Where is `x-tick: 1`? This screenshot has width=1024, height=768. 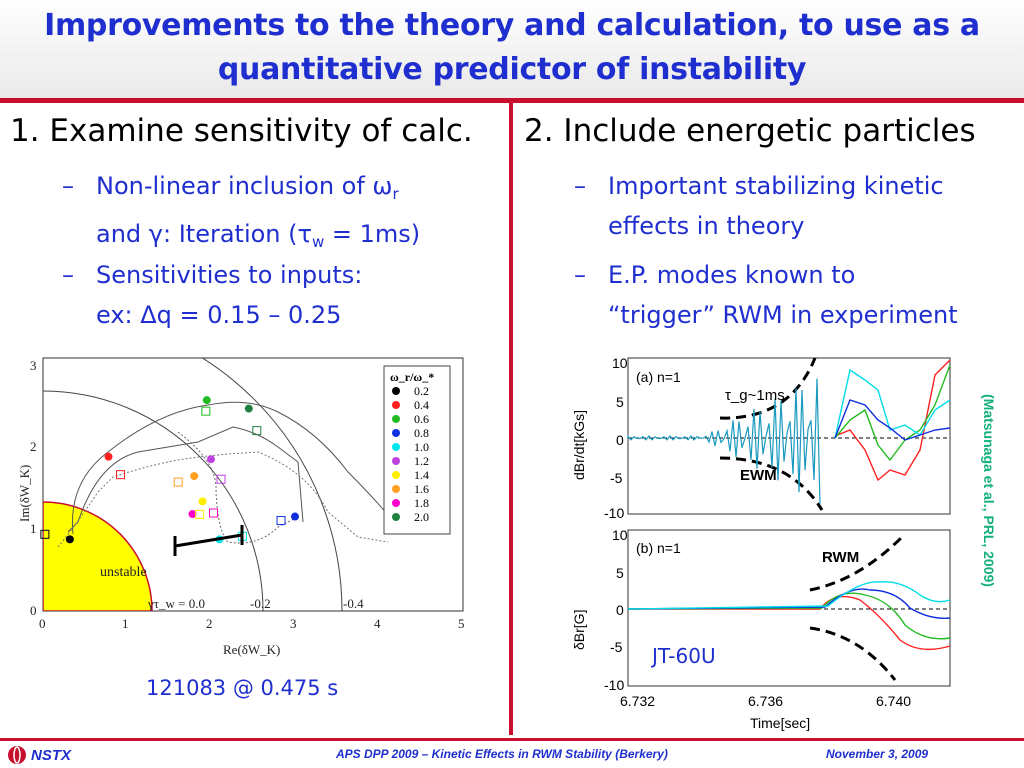 x-tick: 1 is located at coordinates (125, 623).